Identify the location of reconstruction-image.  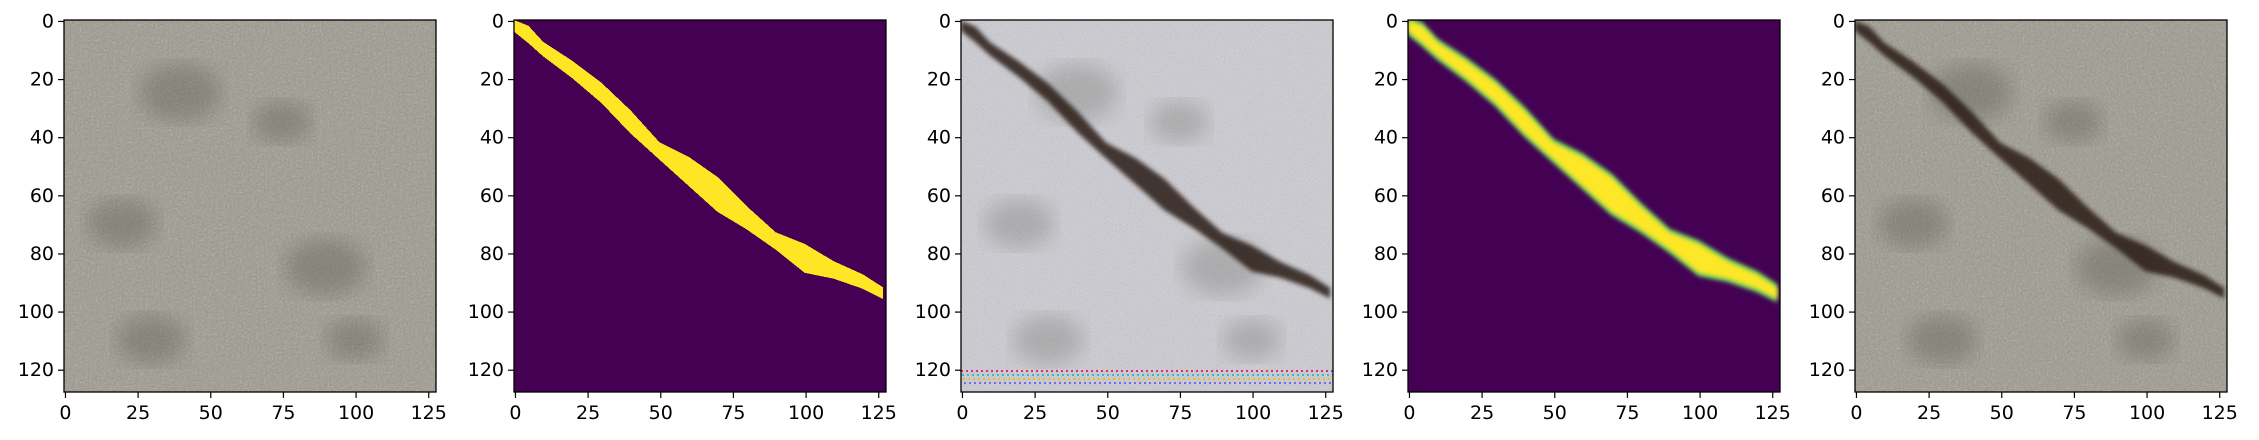
(1147, 206).